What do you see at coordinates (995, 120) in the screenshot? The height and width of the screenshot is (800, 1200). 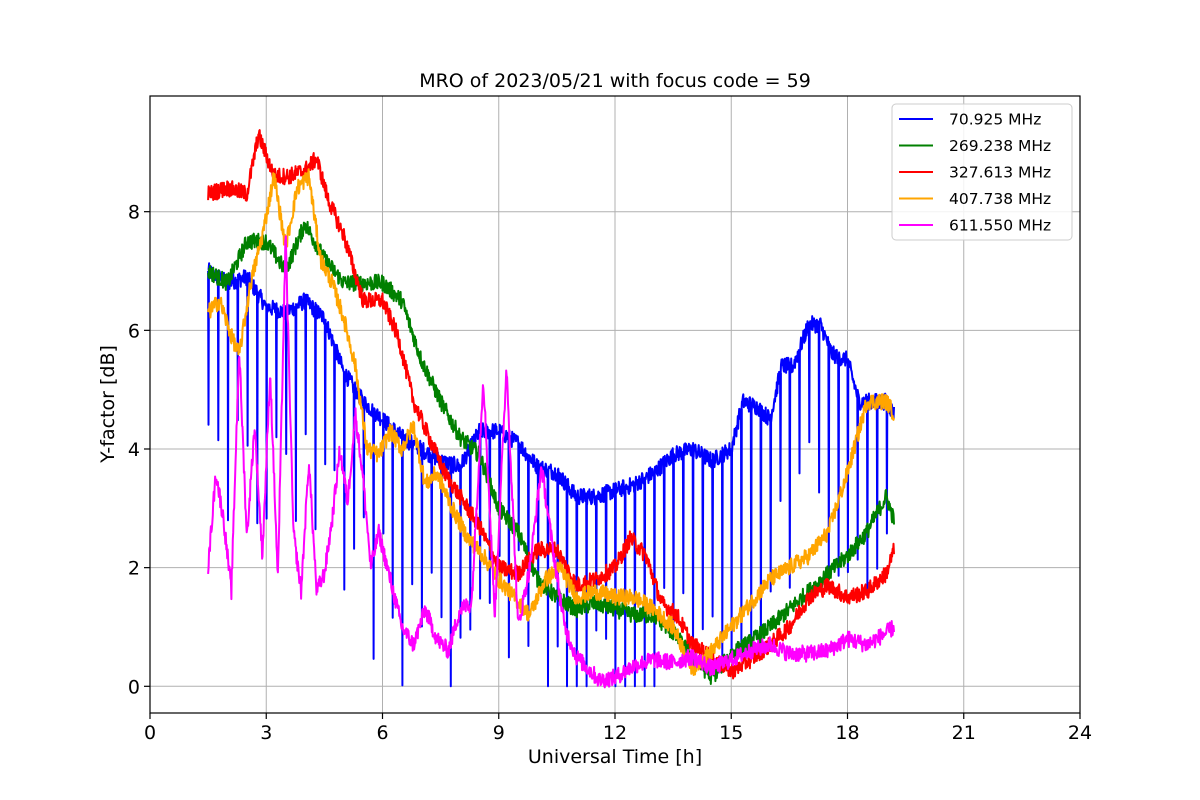 I see `legend-label: 70.925 MHz` at bounding box center [995, 120].